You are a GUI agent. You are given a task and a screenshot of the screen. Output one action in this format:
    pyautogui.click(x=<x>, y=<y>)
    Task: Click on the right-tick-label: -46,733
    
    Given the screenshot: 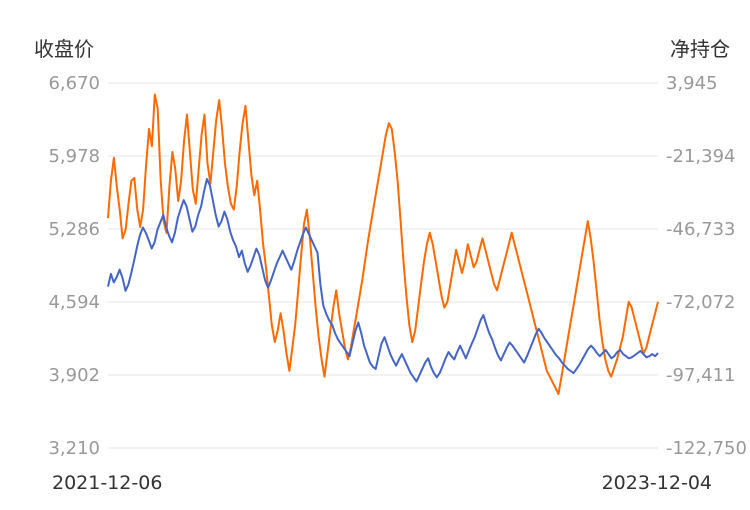 What is the action you would take?
    pyautogui.click(x=700, y=229)
    